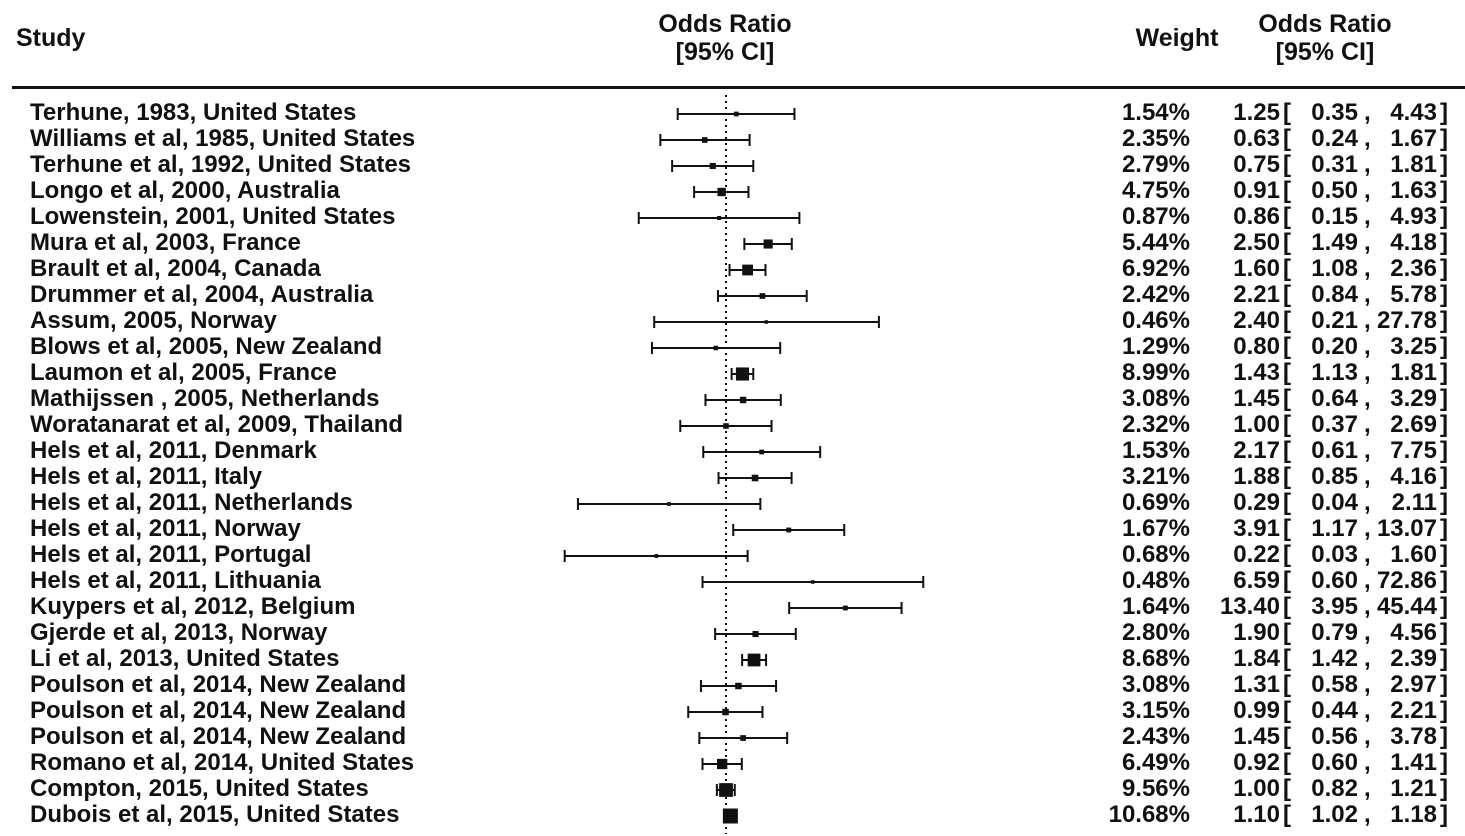 The height and width of the screenshot is (836, 1465). What do you see at coordinates (1155, 658) in the screenshot?
I see `weight-value: 8.68%` at bounding box center [1155, 658].